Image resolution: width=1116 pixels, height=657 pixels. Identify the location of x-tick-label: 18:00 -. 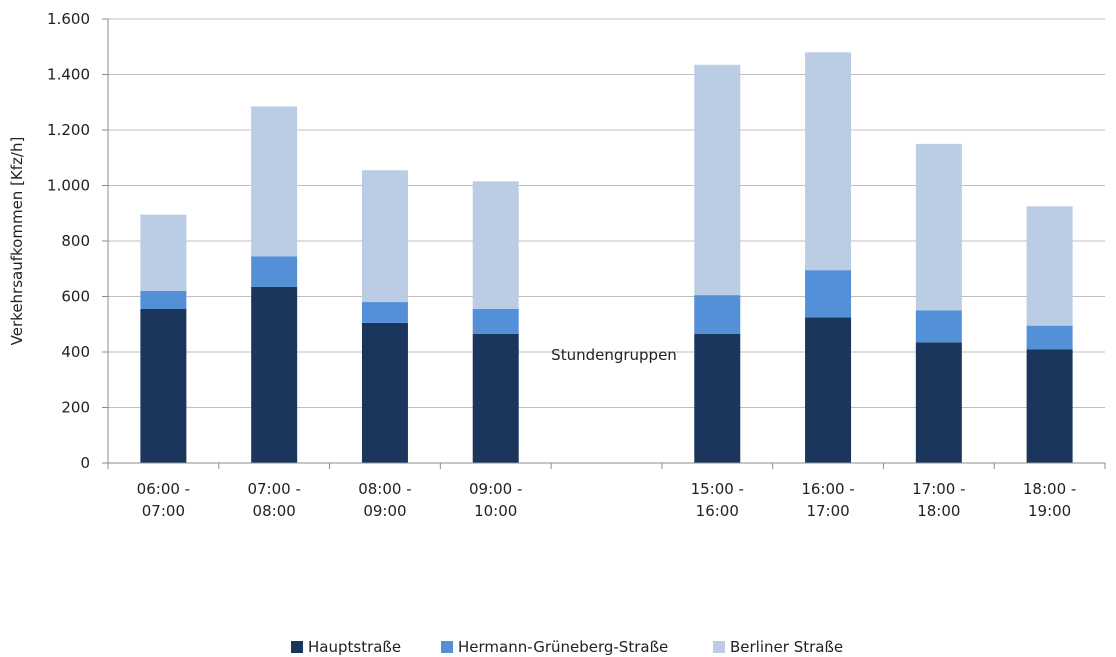
(1049, 489).